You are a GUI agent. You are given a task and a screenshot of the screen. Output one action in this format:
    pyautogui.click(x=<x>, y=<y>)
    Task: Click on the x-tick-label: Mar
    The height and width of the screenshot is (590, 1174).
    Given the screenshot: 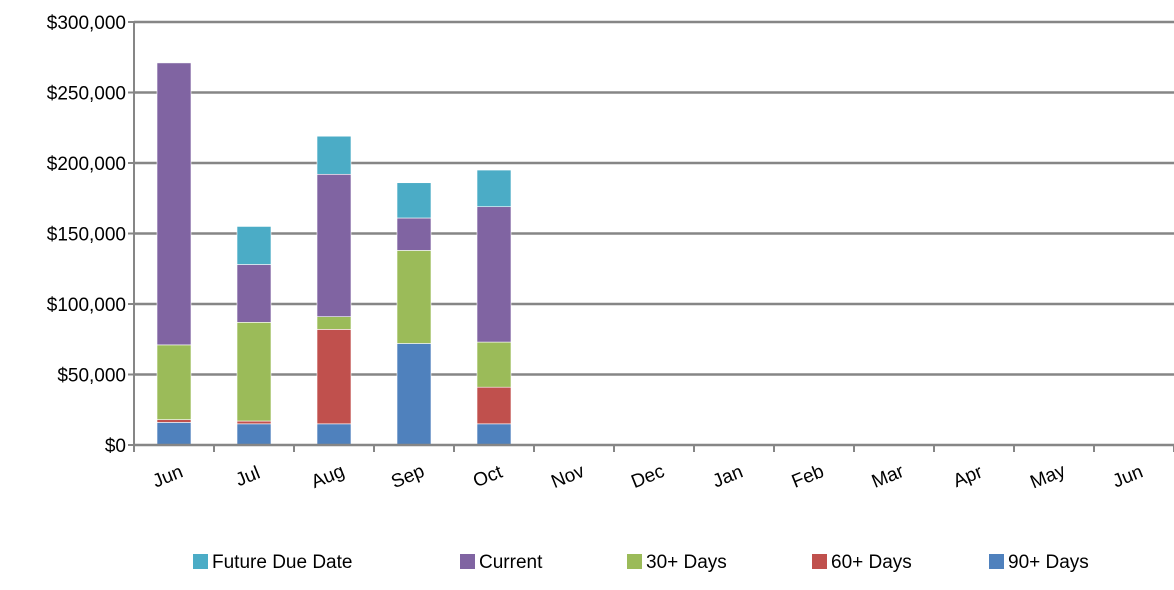 What is the action you would take?
    pyautogui.click(x=888, y=477)
    